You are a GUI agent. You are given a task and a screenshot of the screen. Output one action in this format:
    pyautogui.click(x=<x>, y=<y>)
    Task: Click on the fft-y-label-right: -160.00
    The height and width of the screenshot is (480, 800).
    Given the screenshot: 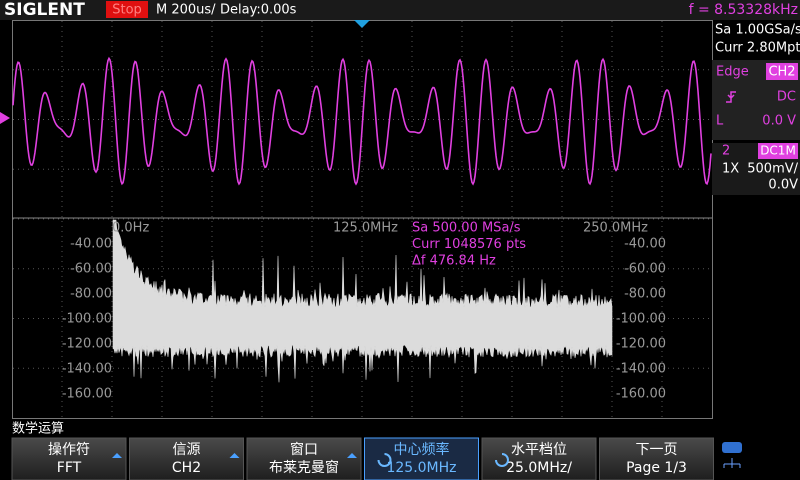 What is the action you would take?
    pyautogui.click(x=641, y=394)
    